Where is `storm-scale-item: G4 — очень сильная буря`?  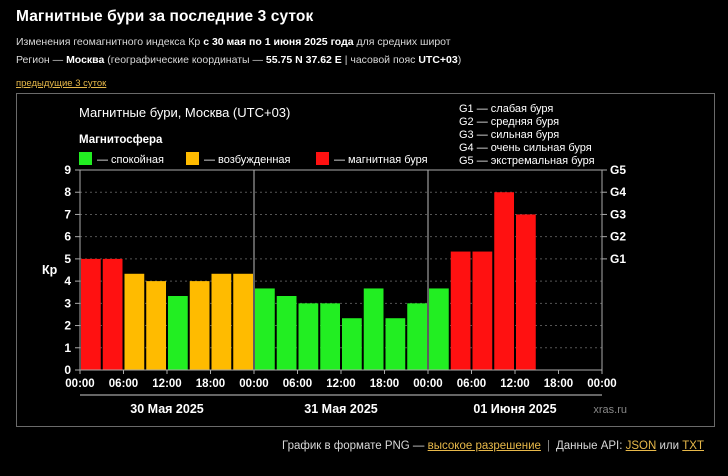
storm-scale-item: G4 — очень сильная буря is located at coordinates (525, 148).